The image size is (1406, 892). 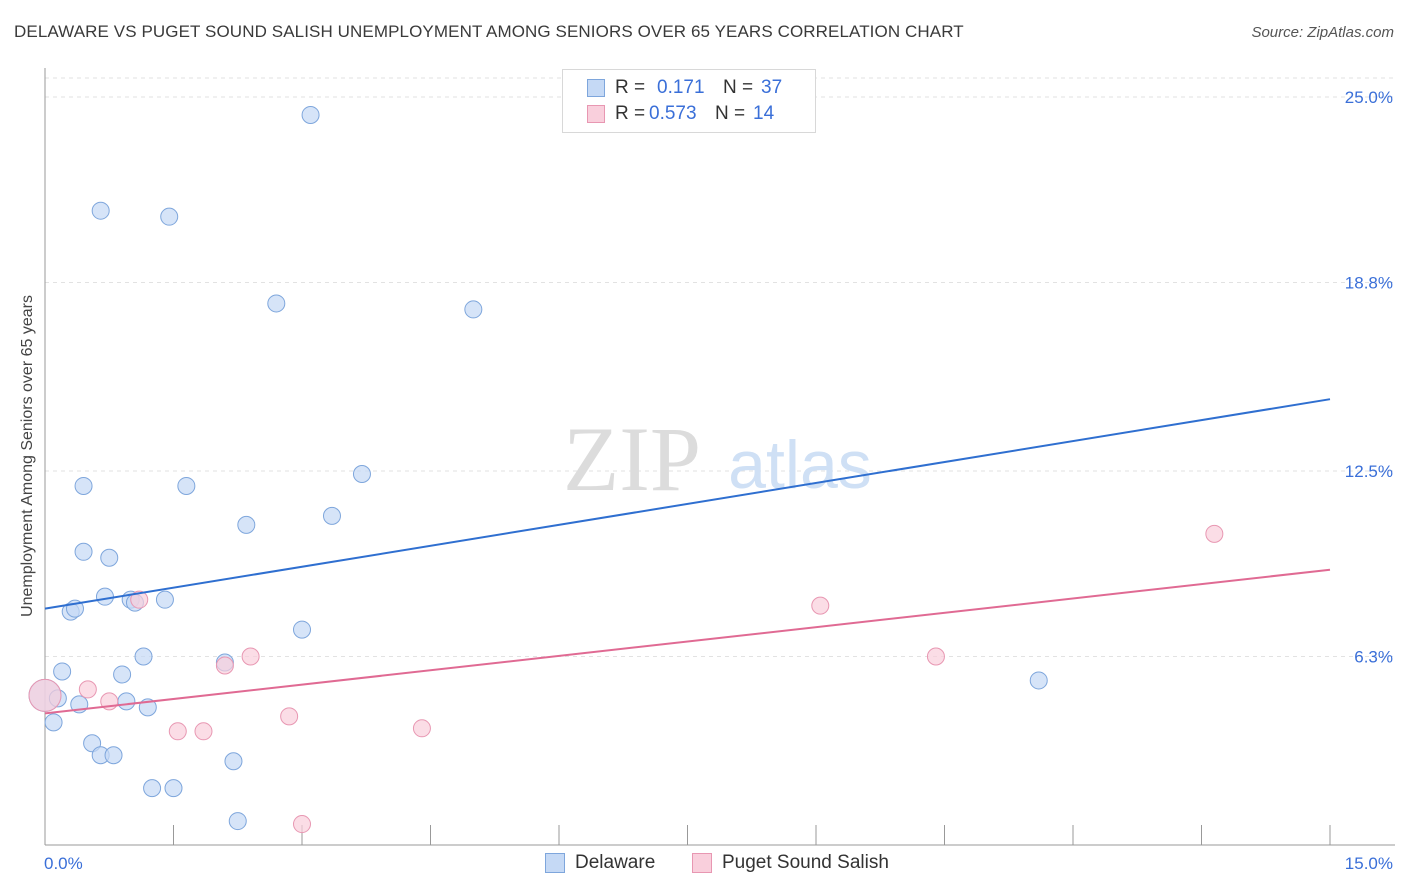 I want to click on bottom-legend-delaware: Delaware, so click(x=600, y=863).